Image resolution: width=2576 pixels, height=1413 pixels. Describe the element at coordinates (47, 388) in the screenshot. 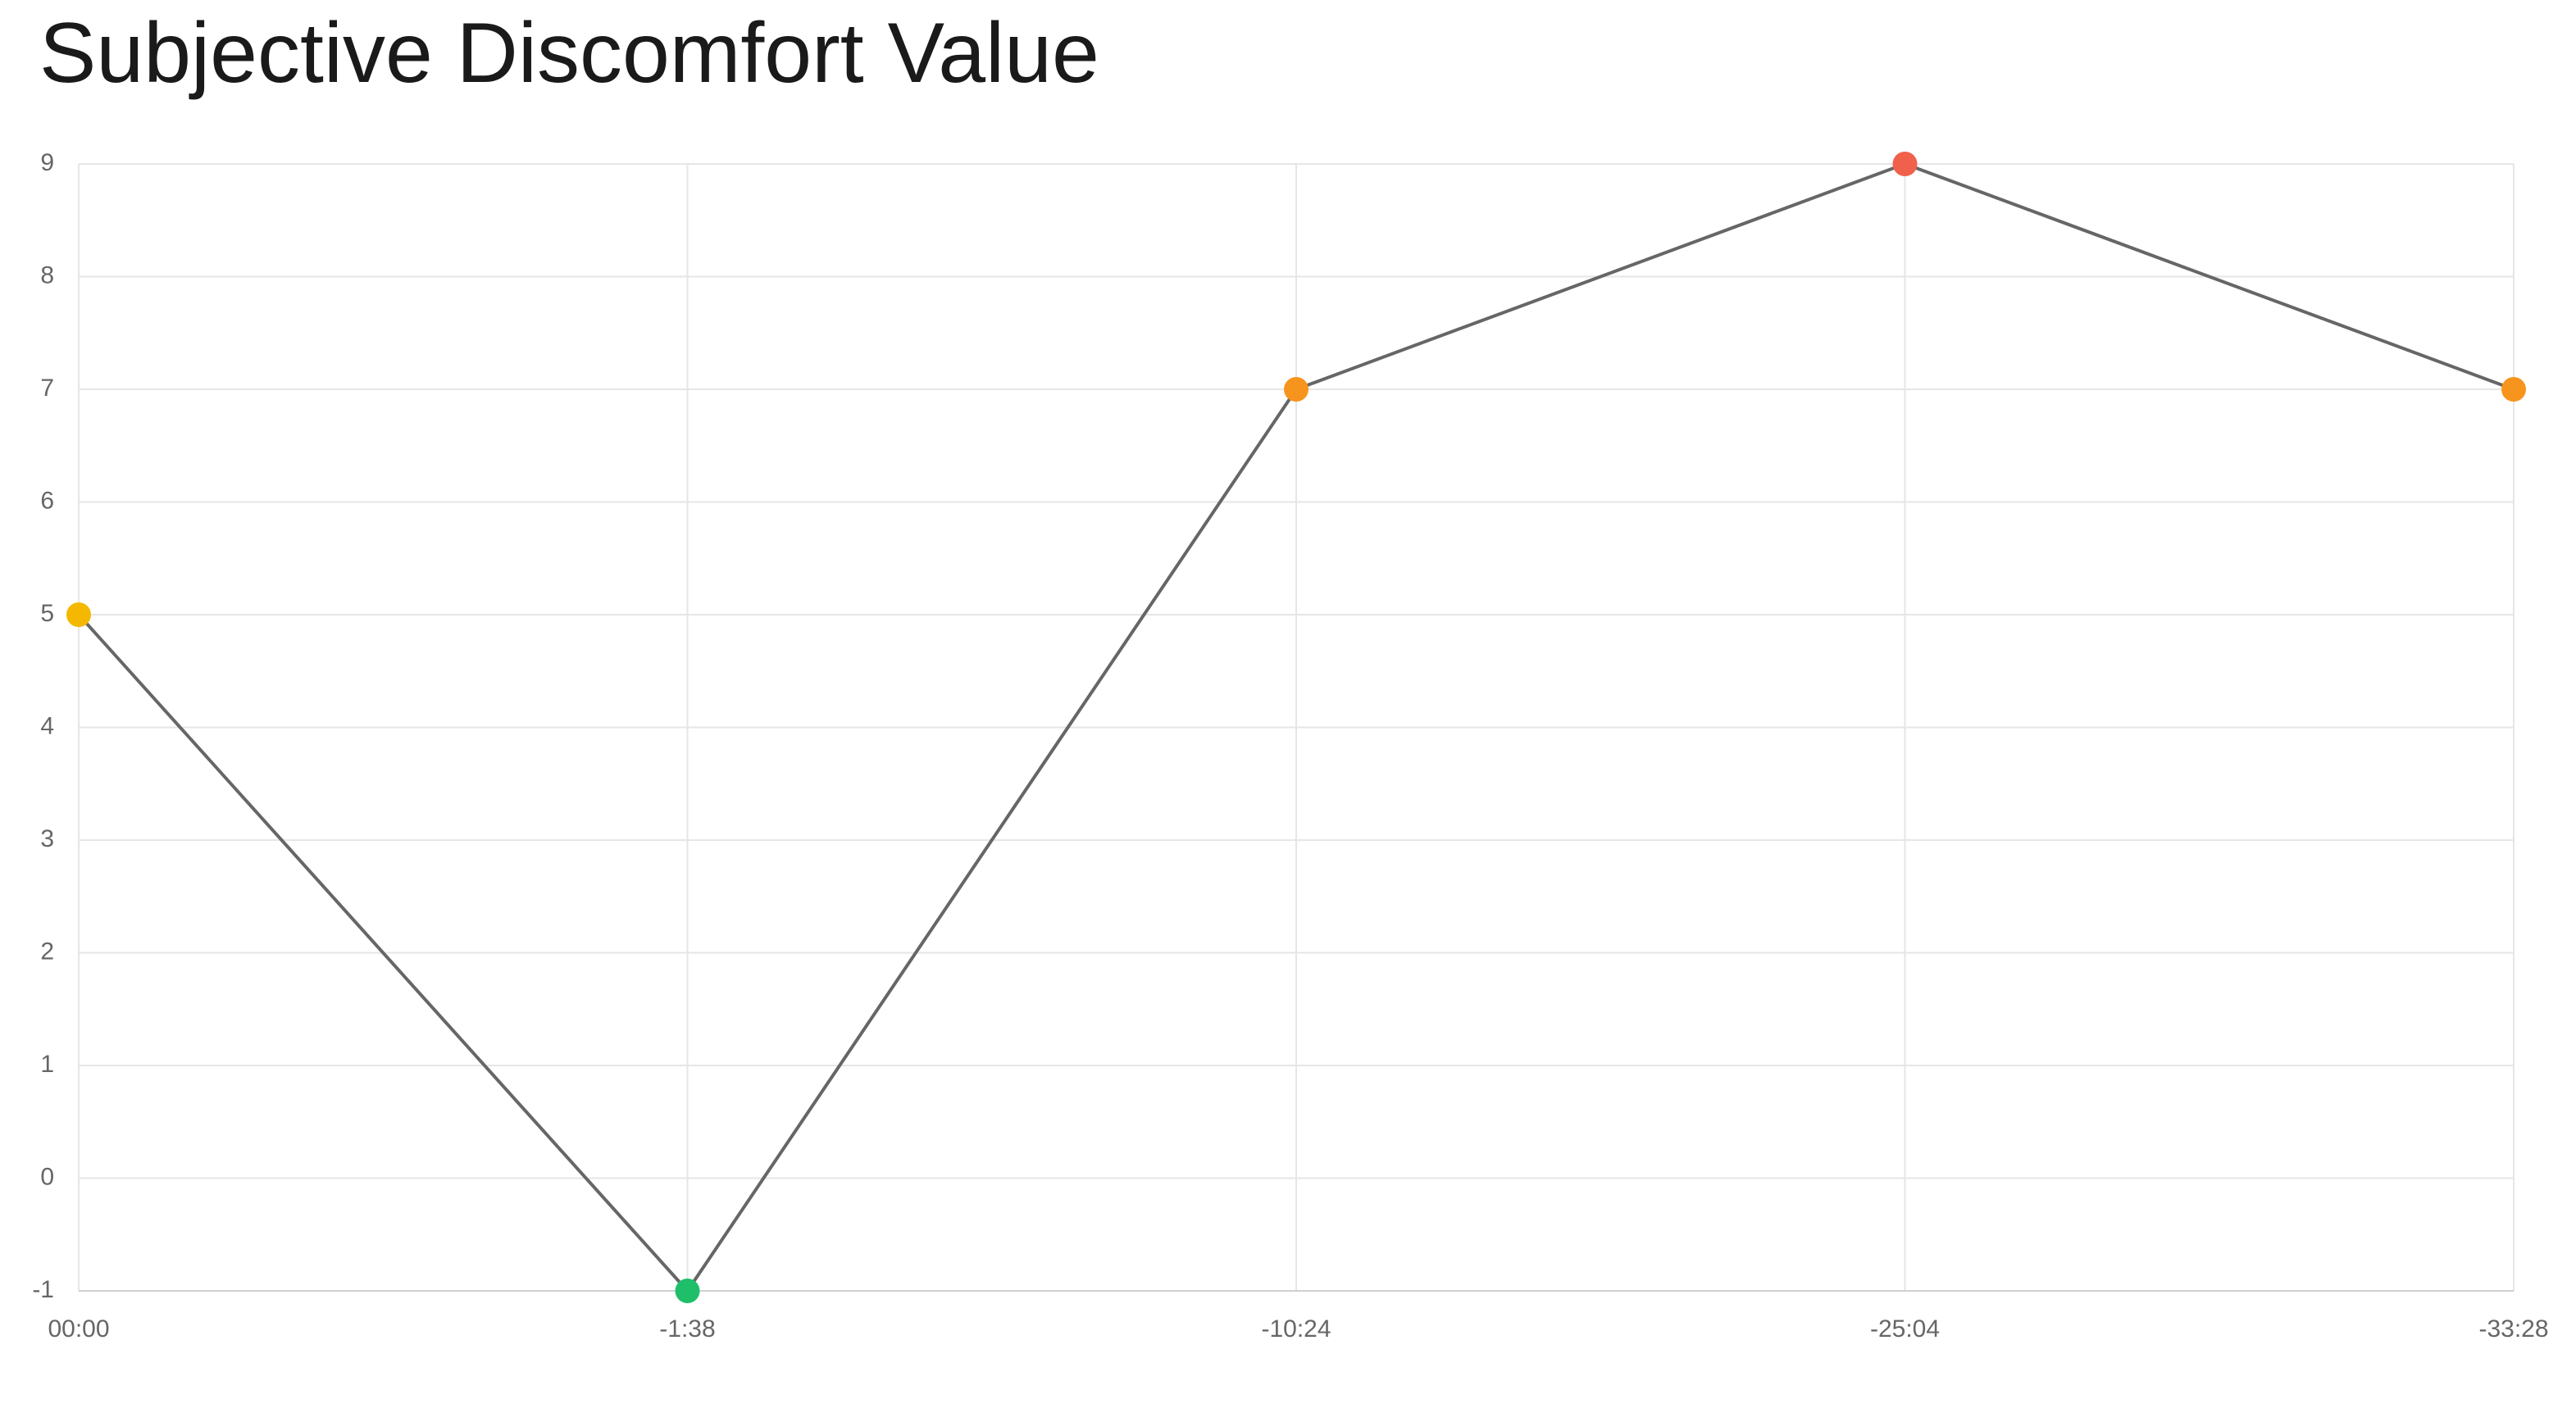

I see `y-tick-label: 7` at that location.